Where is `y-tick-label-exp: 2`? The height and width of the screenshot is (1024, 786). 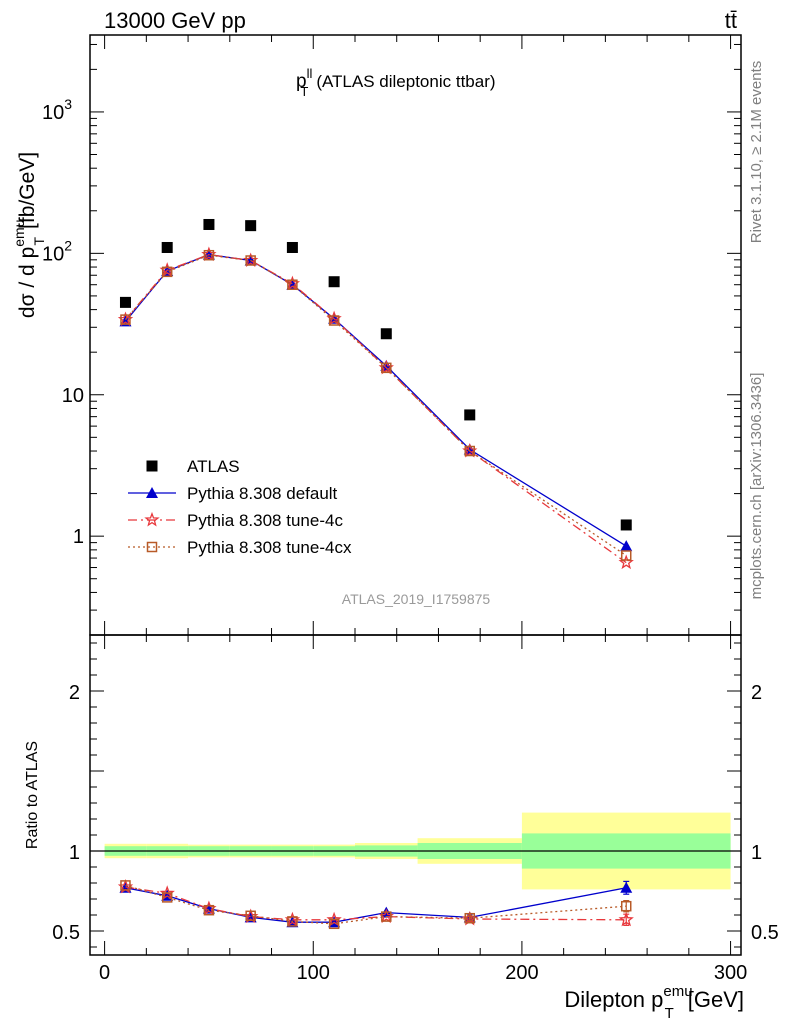 y-tick-label-exp: 2 is located at coordinates (68, 245).